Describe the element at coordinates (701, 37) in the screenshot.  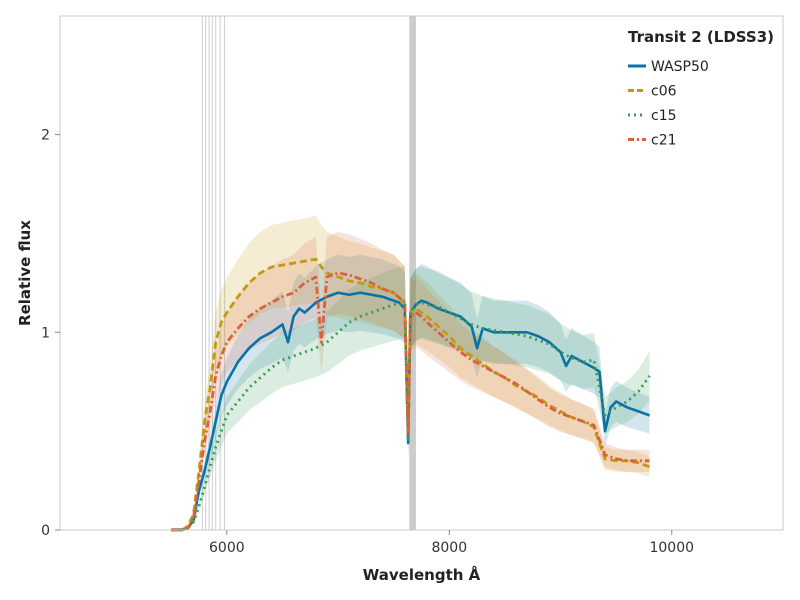
I see `legend-title: Transit 2 (LDSS3)` at that location.